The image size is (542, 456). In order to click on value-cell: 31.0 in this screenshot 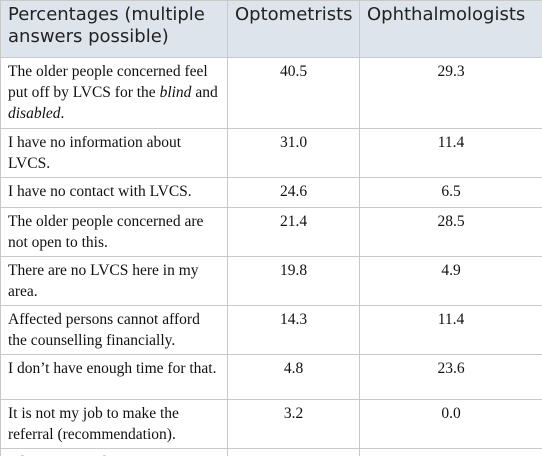, I will do `click(293, 153)`.